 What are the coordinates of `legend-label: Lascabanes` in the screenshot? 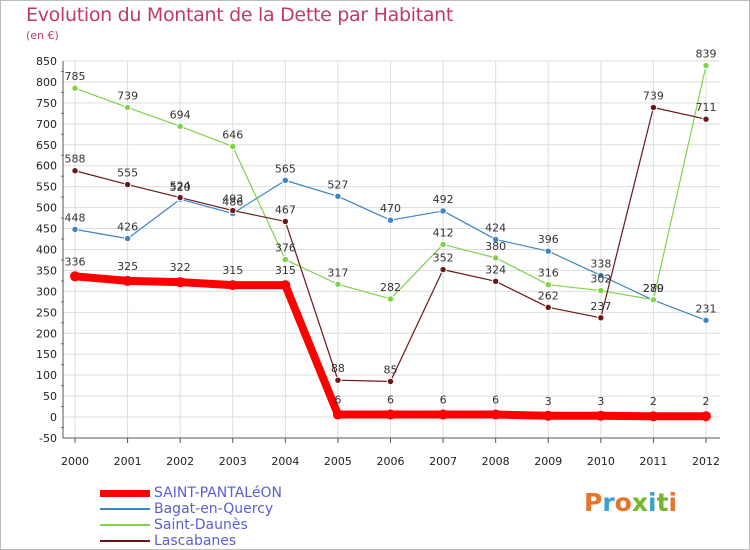 It's located at (195, 541).